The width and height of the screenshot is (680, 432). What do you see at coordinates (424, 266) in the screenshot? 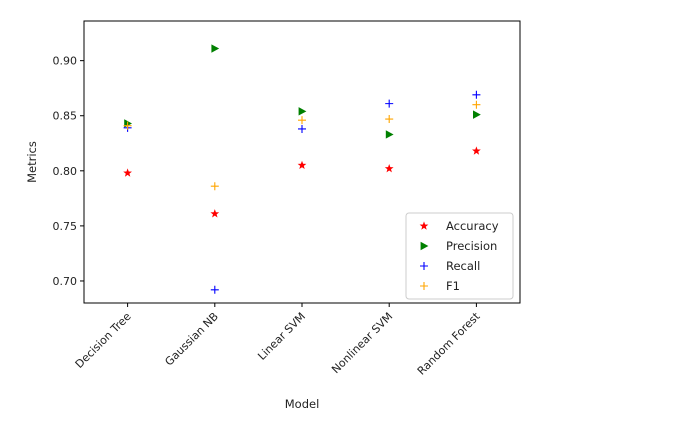
I see `legend-marker-recall` at bounding box center [424, 266].